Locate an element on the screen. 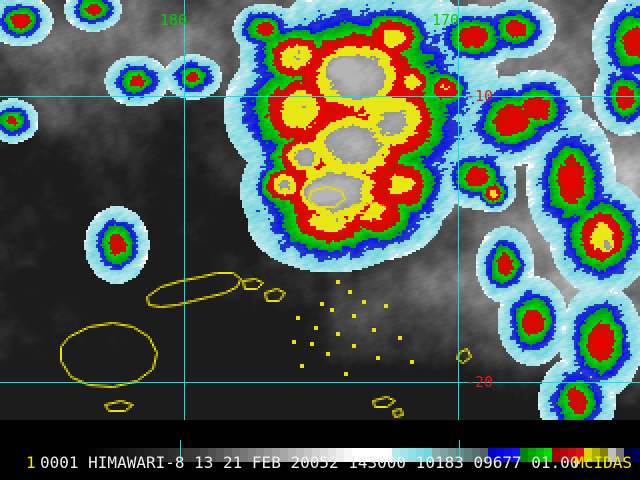 The height and width of the screenshot is (480, 640). grid-label-meridian-180: 180 is located at coordinates (174, 20).